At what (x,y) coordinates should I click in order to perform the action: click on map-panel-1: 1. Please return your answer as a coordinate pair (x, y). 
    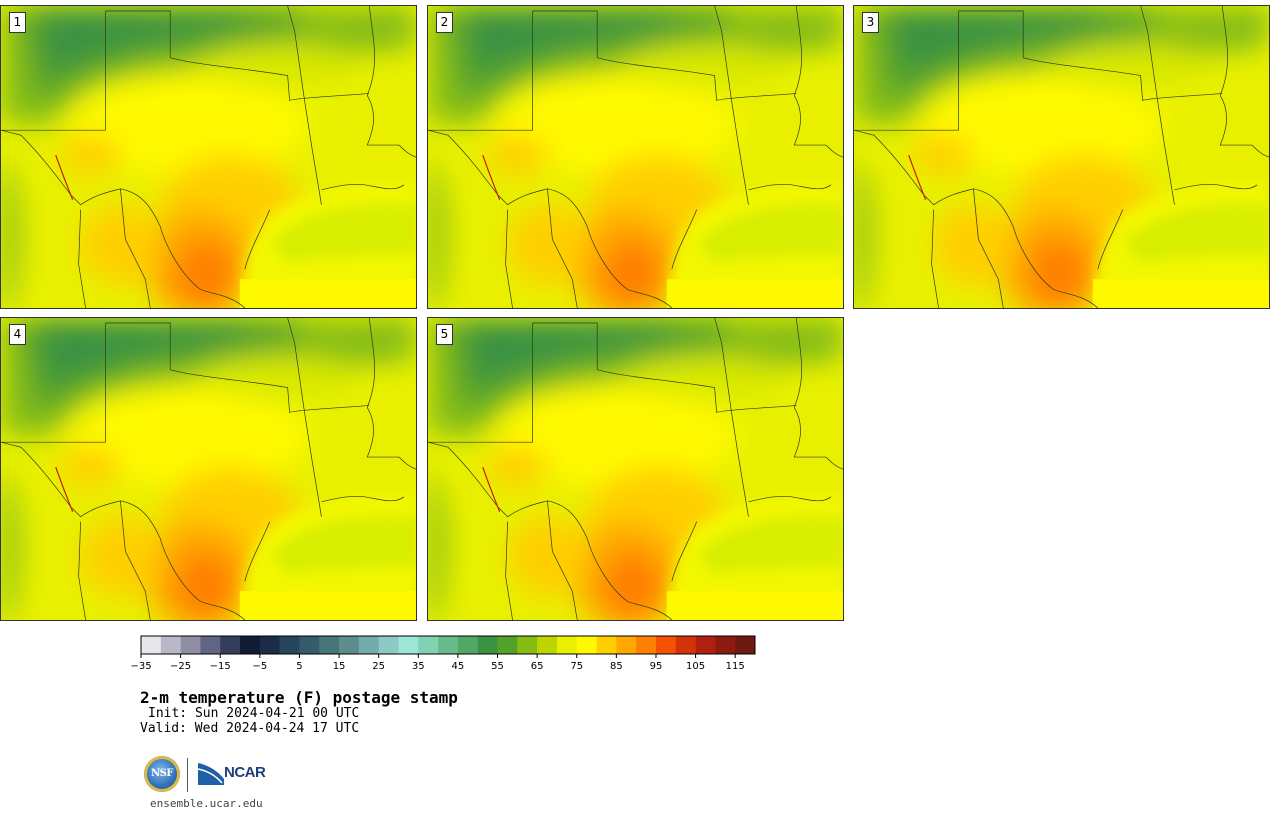
    Looking at the image, I should click on (208, 157).